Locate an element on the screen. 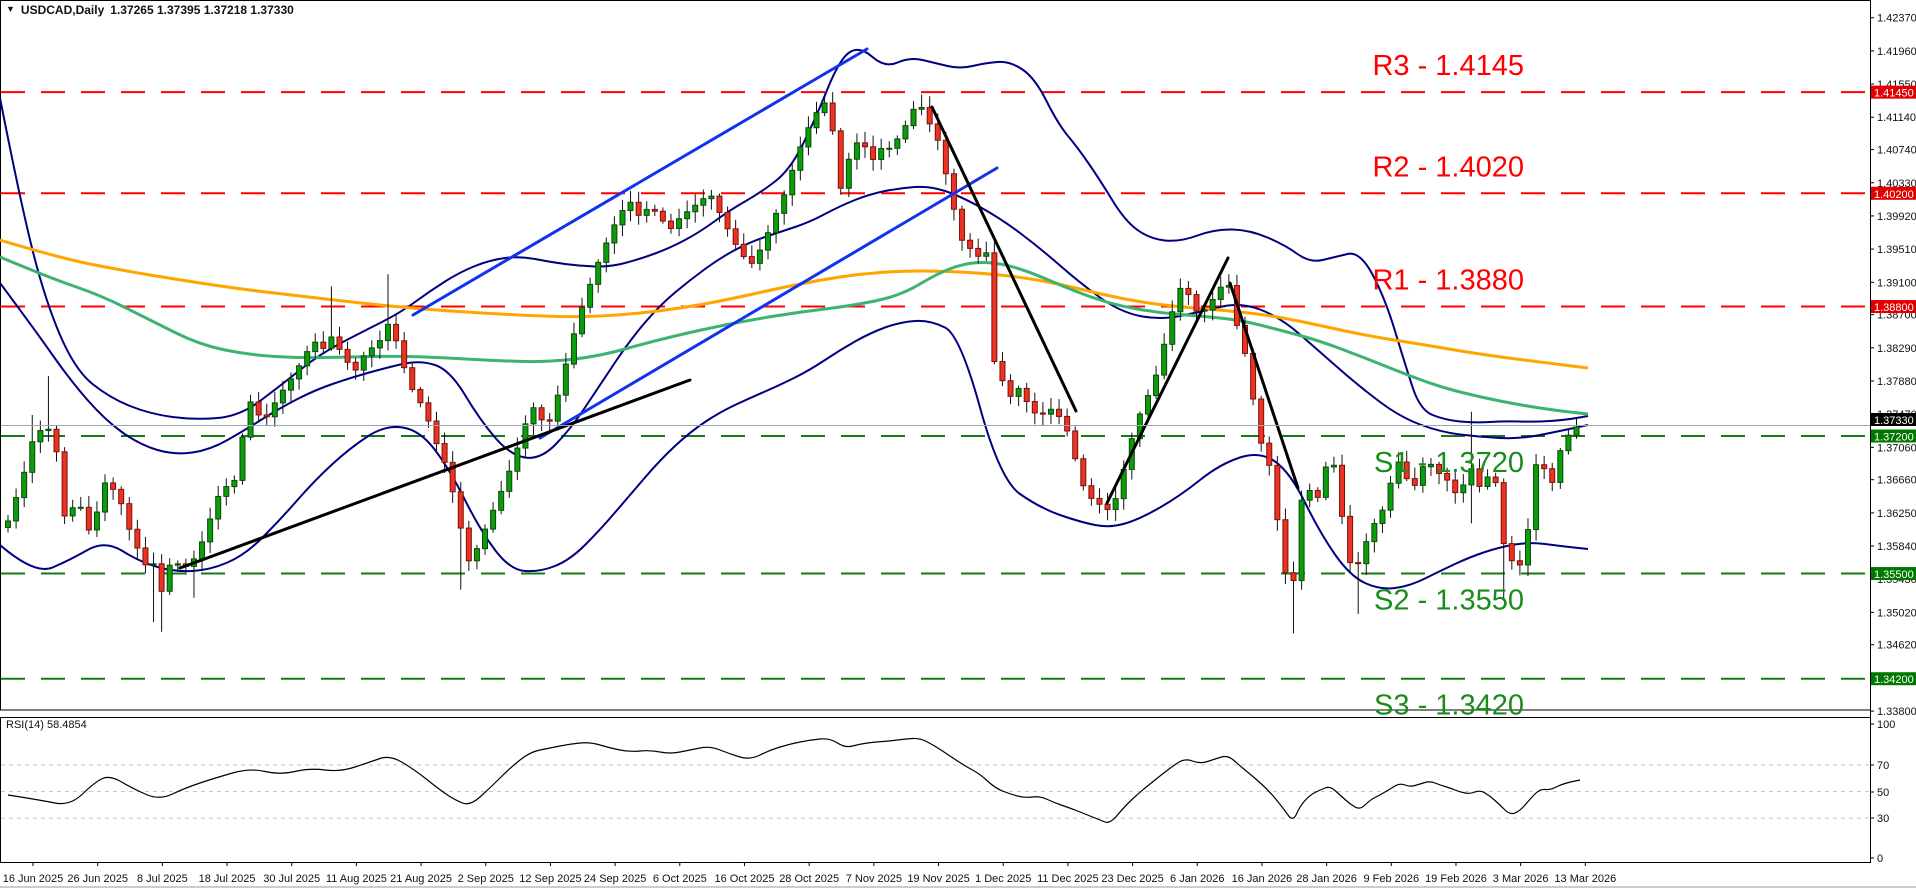 The height and width of the screenshot is (888, 1916). date-label: 21 Aug 2025 is located at coordinates (421, 879).